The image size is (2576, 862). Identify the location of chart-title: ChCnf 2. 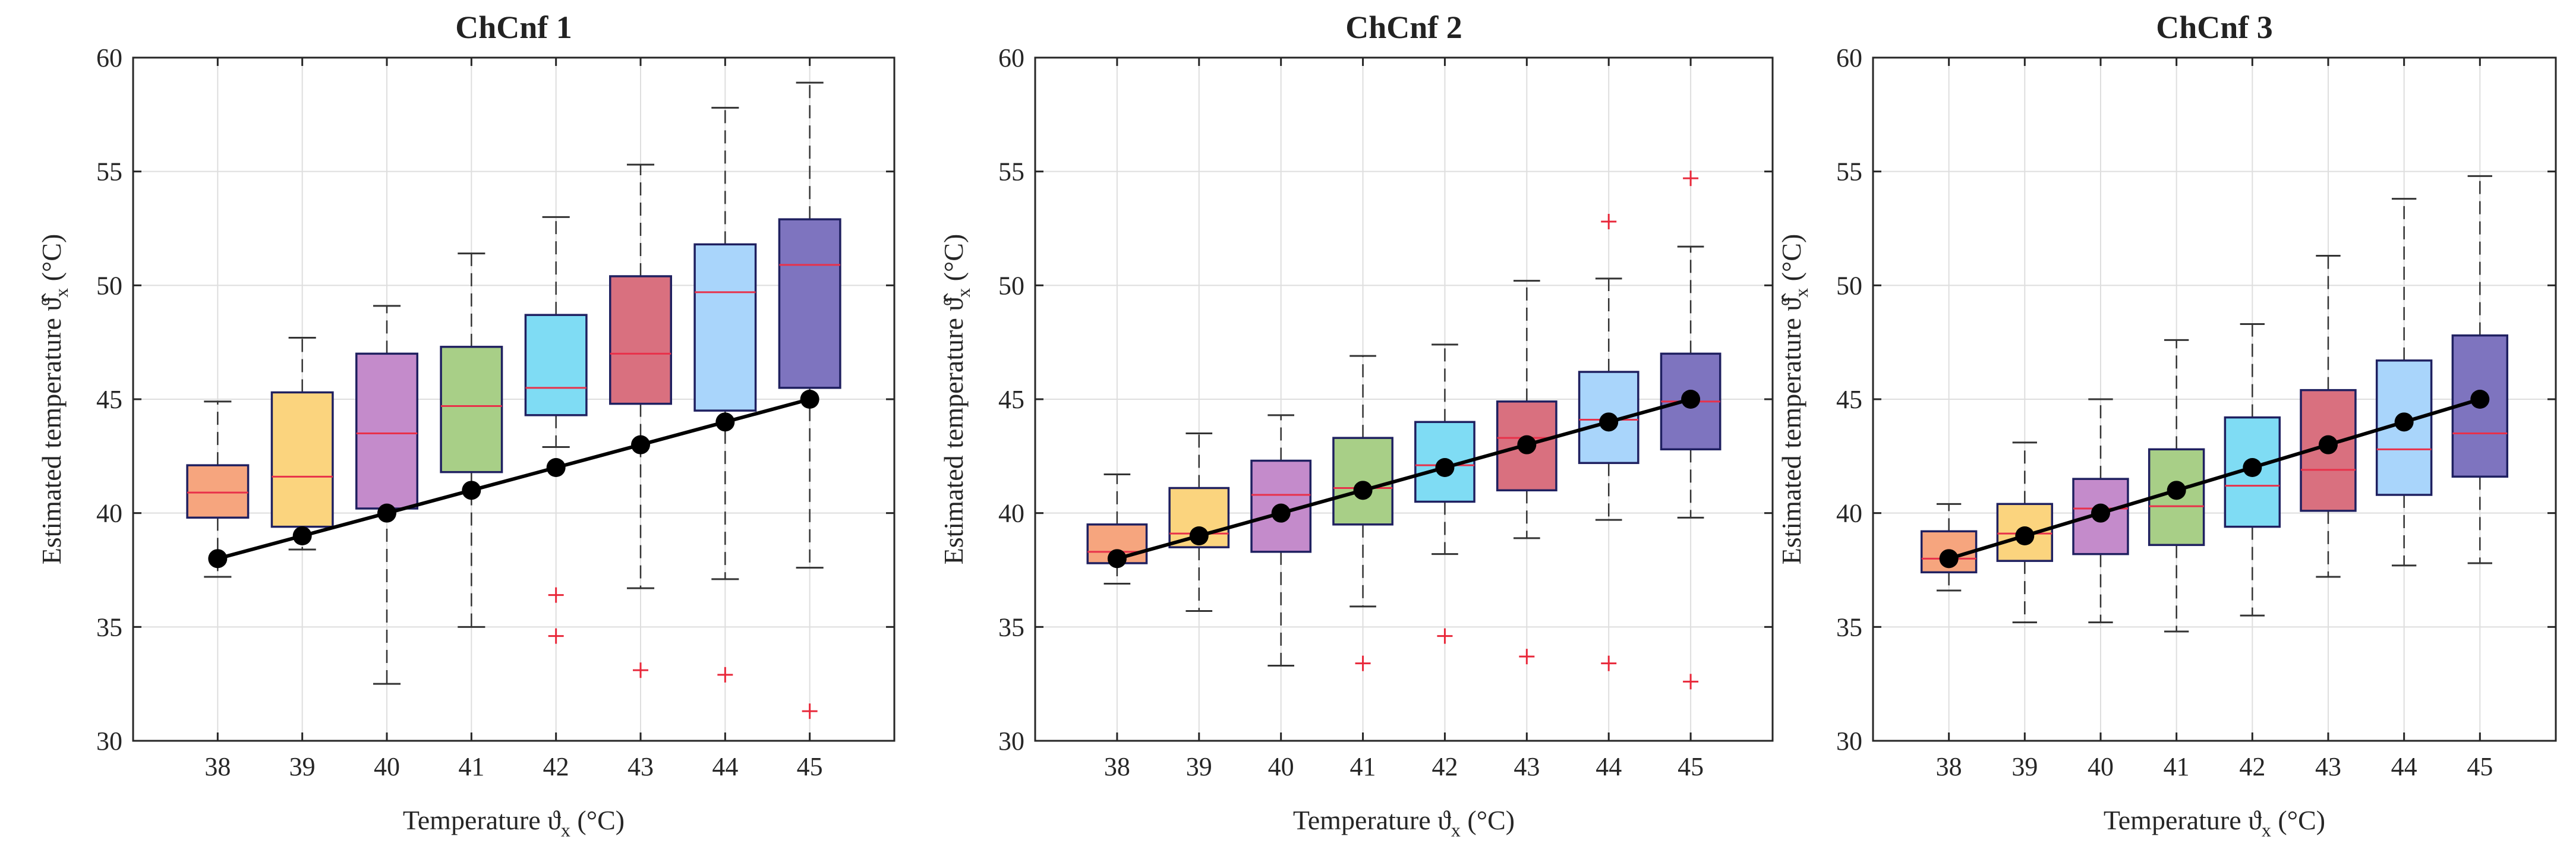
(1403, 27).